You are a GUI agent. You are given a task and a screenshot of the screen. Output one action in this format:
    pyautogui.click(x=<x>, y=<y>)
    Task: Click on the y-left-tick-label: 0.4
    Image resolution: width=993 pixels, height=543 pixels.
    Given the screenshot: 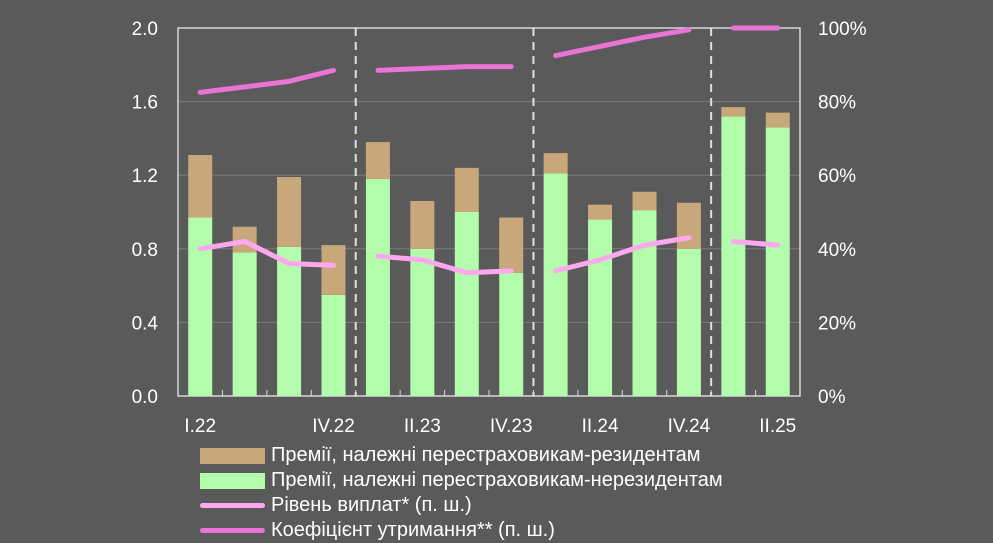 What is the action you would take?
    pyautogui.click(x=145, y=323)
    